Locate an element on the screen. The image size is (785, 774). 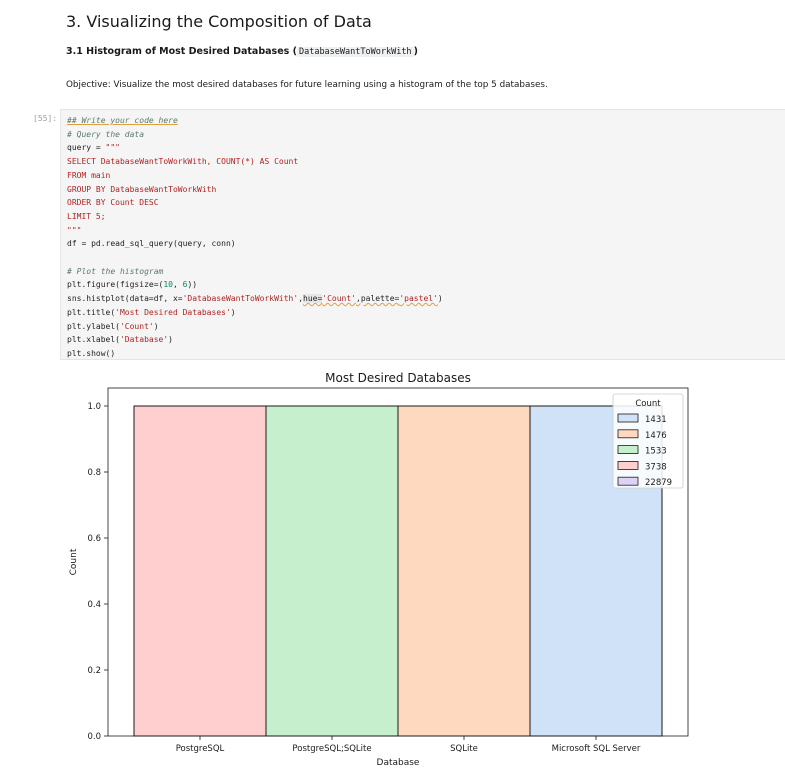
code-token: plt.xlabel( is located at coordinates (93, 340).